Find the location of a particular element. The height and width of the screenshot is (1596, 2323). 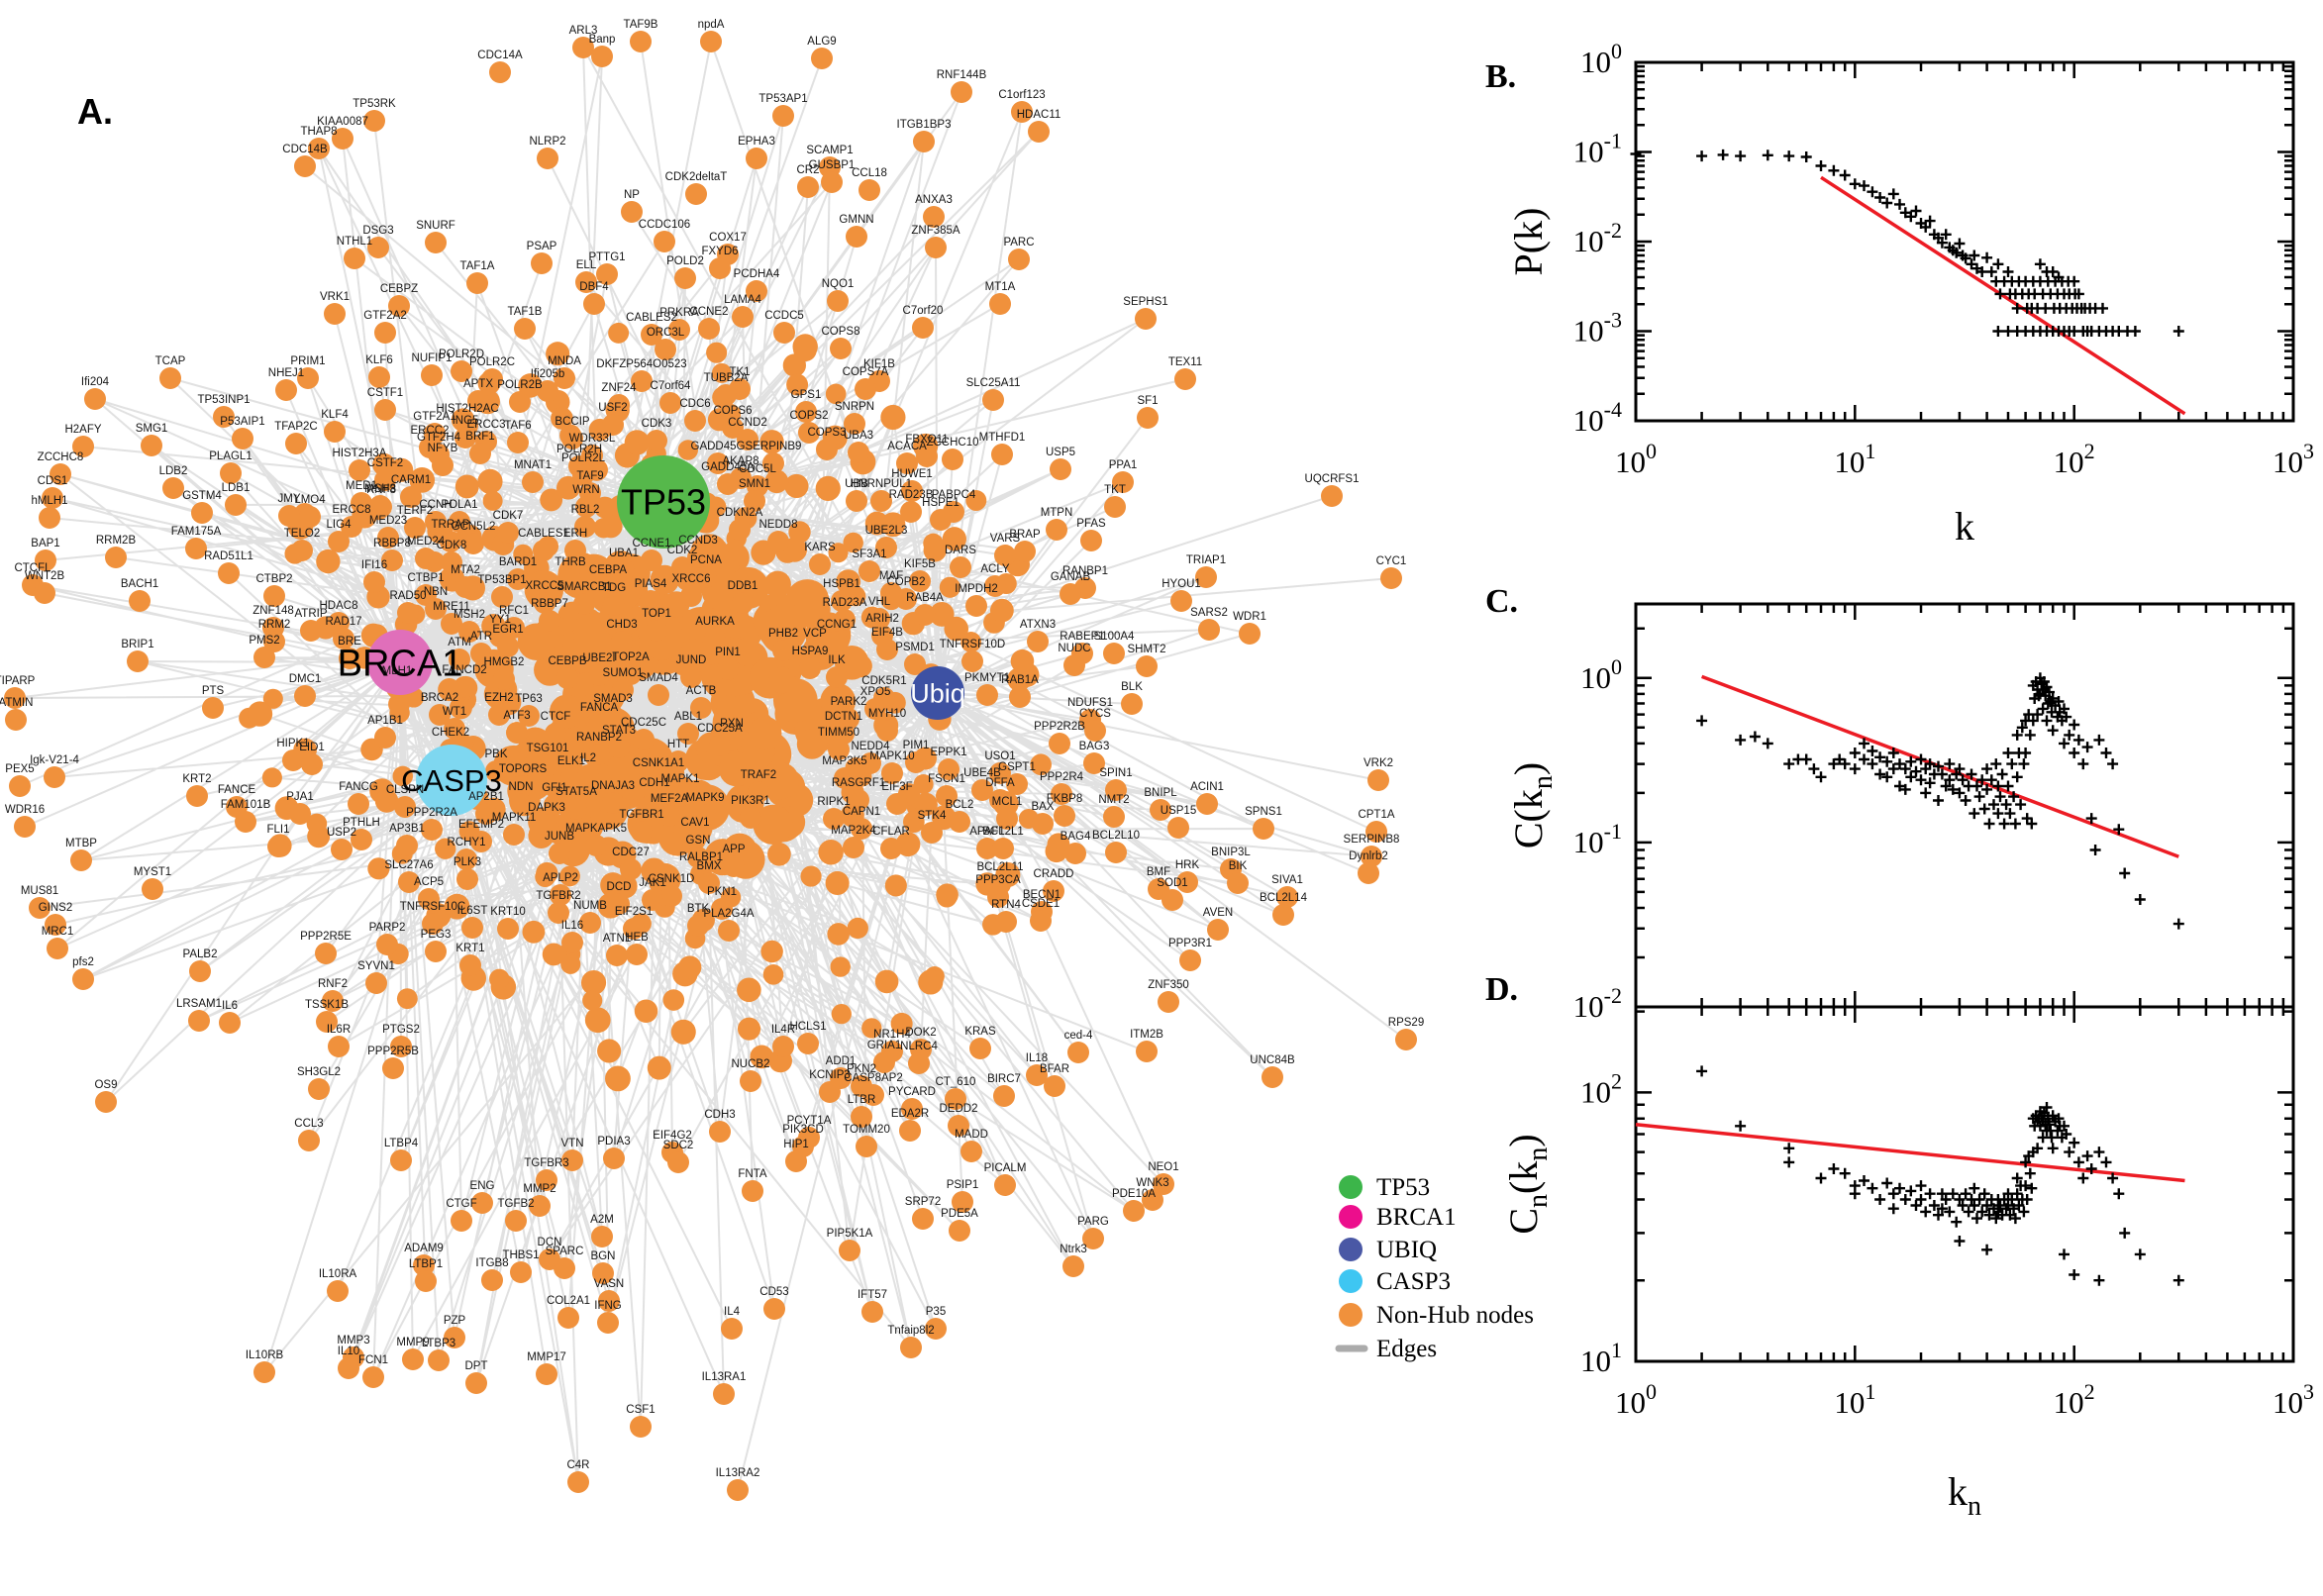

node-label: HIST2H2AC is located at coordinates (467, 409).